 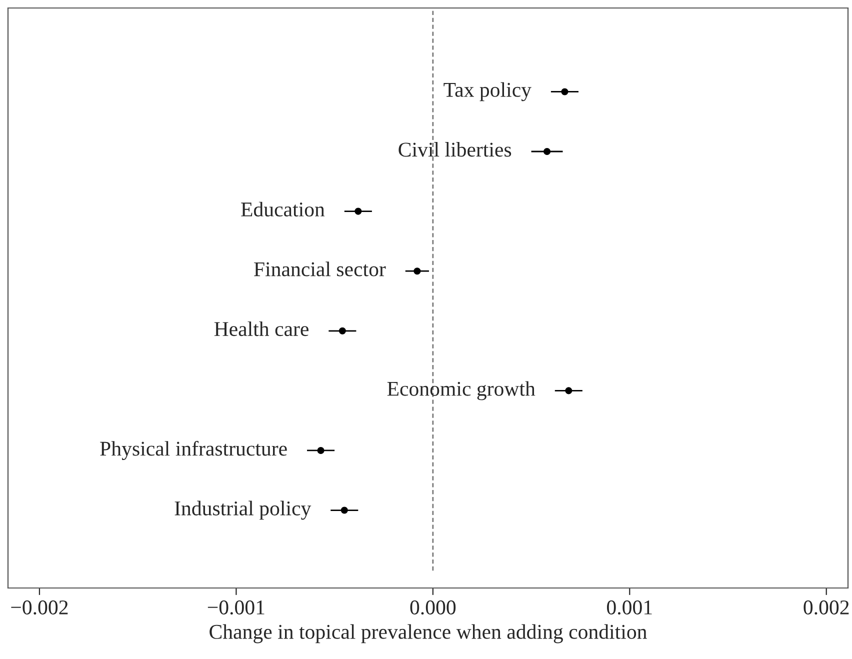 I want to click on x-axis-title: Change in topical prevalence when adding condition, so click(x=428, y=634).